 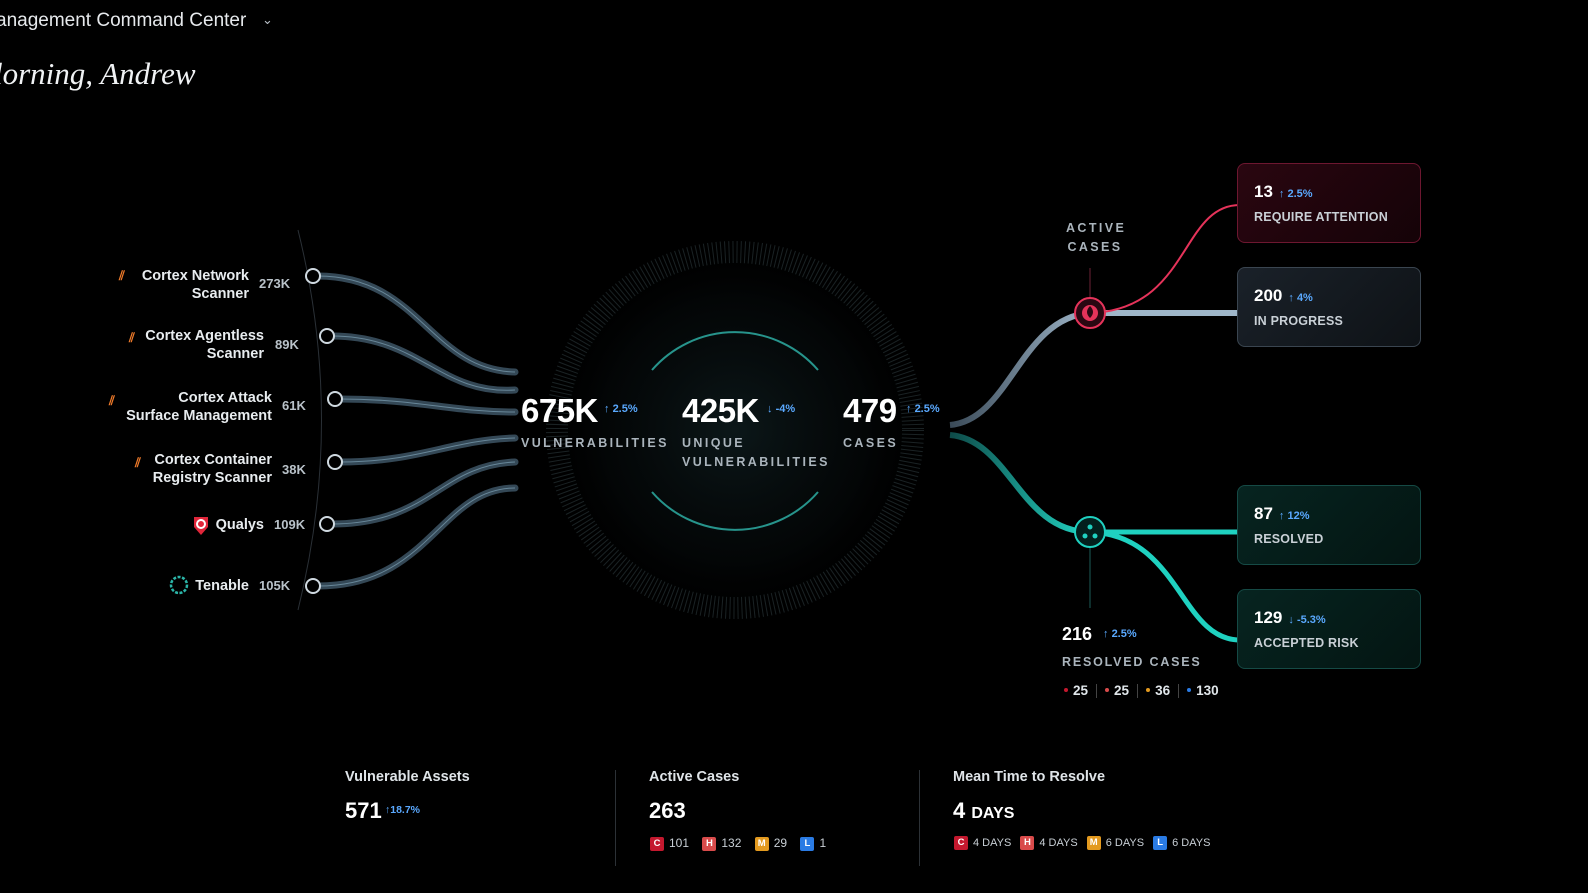 I want to click on in-progress-card: 200 ↑ 4% IN PROGRESS, so click(x=1329, y=307).